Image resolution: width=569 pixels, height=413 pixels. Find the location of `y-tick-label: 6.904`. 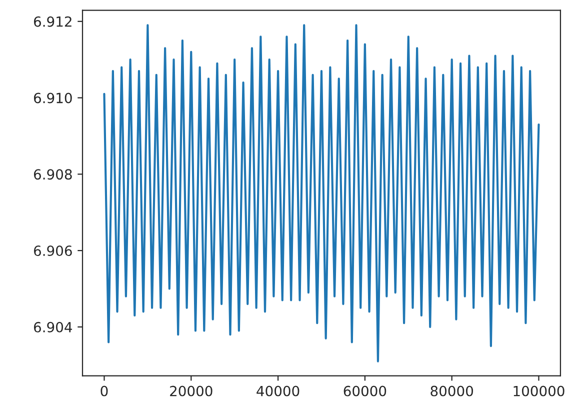

y-tick-label: 6.904 is located at coordinates (53, 327).